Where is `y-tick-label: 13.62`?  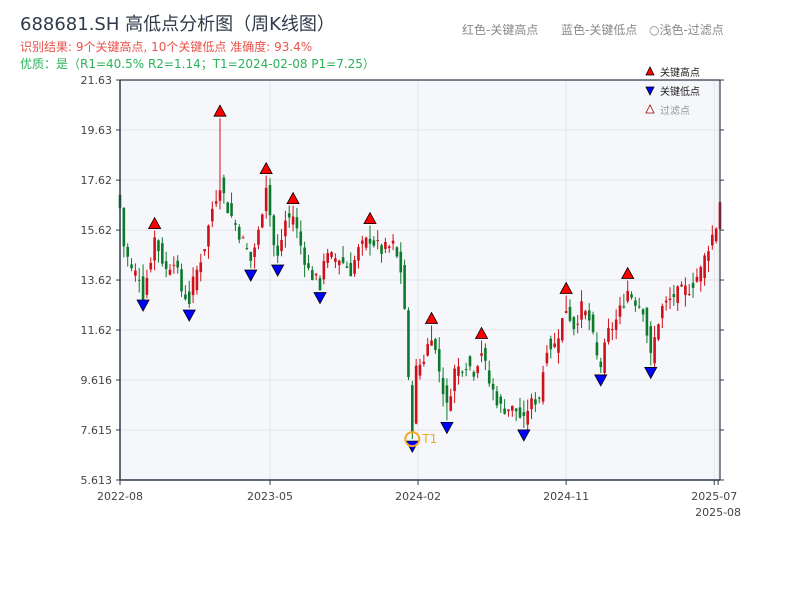 y-tick-label: 13.62 is located at coordinates (97, 280).